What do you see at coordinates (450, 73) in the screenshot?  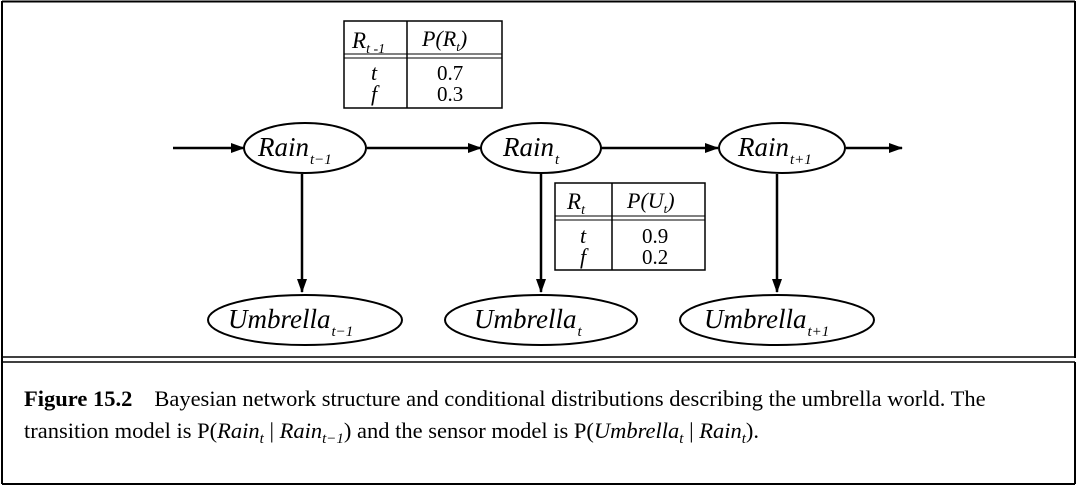 I see `transition-row-t-value: 0.7` at bounding box center [450, 73].